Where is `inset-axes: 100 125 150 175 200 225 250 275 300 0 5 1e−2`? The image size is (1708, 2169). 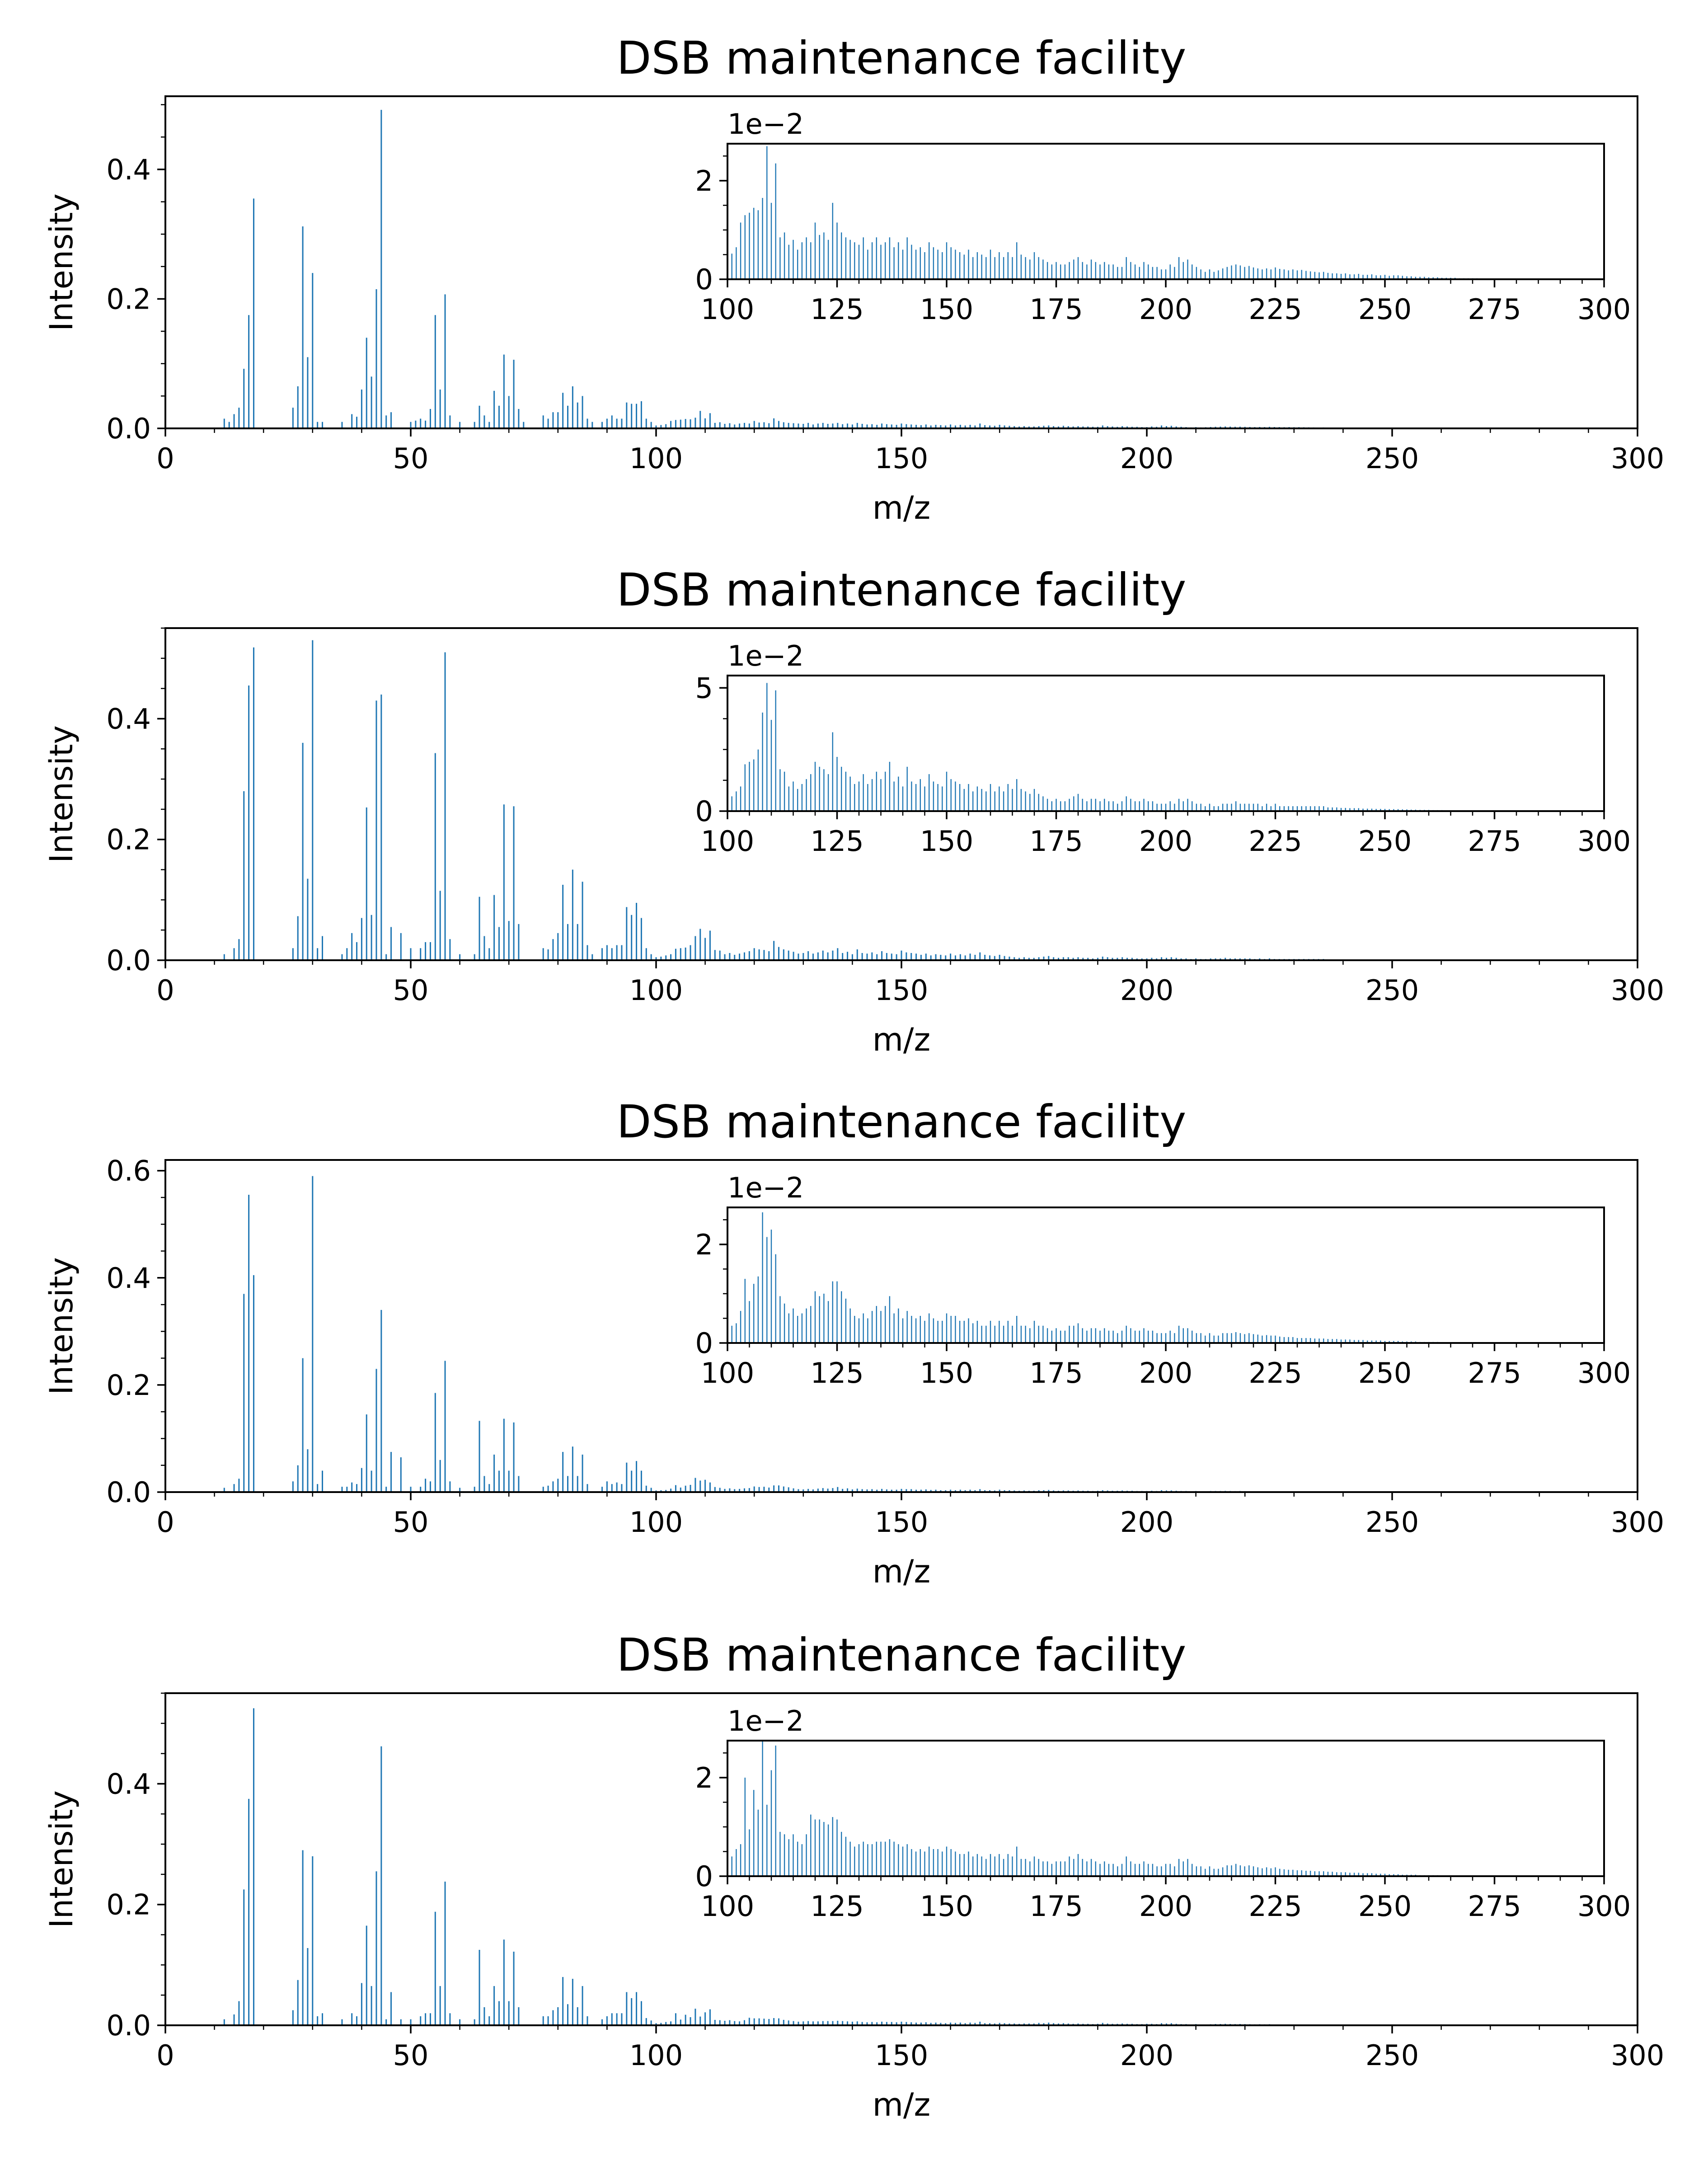
inset-axes: 100 125 150 175 200 225 250 275 300 0 5 1e−2 is located at coordinates (1163, 749).